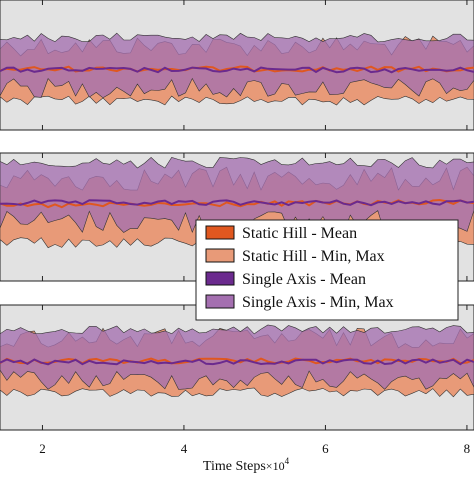 The width and height of the screenshot is (474, 479). What do you see at coordinates (184, 448) in the screenshot?
I see `x-tick-label: 4` at bounding box center [184, 448].